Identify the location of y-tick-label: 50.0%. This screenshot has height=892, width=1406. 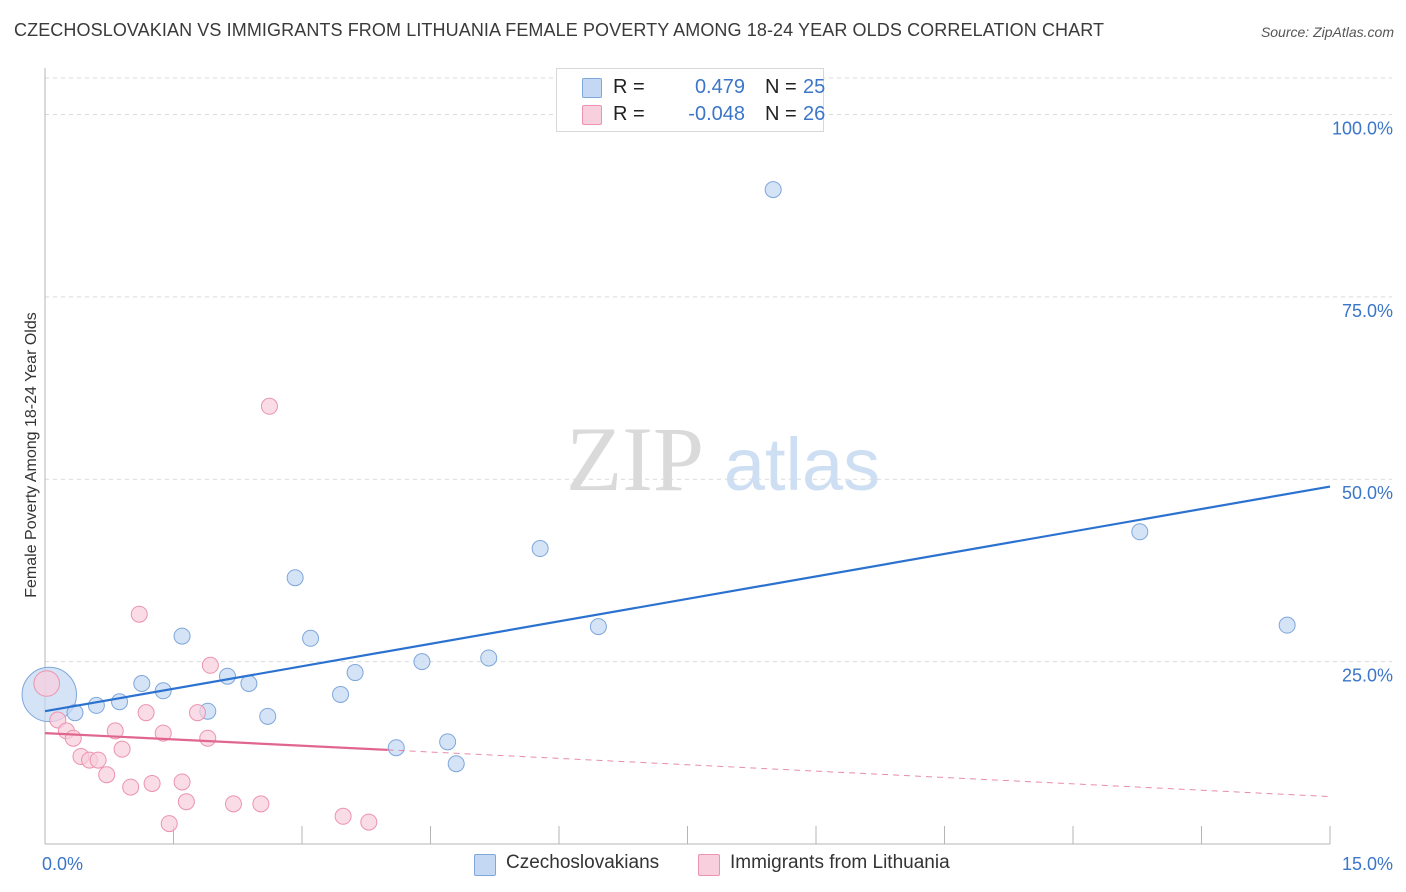
(1367, 493).